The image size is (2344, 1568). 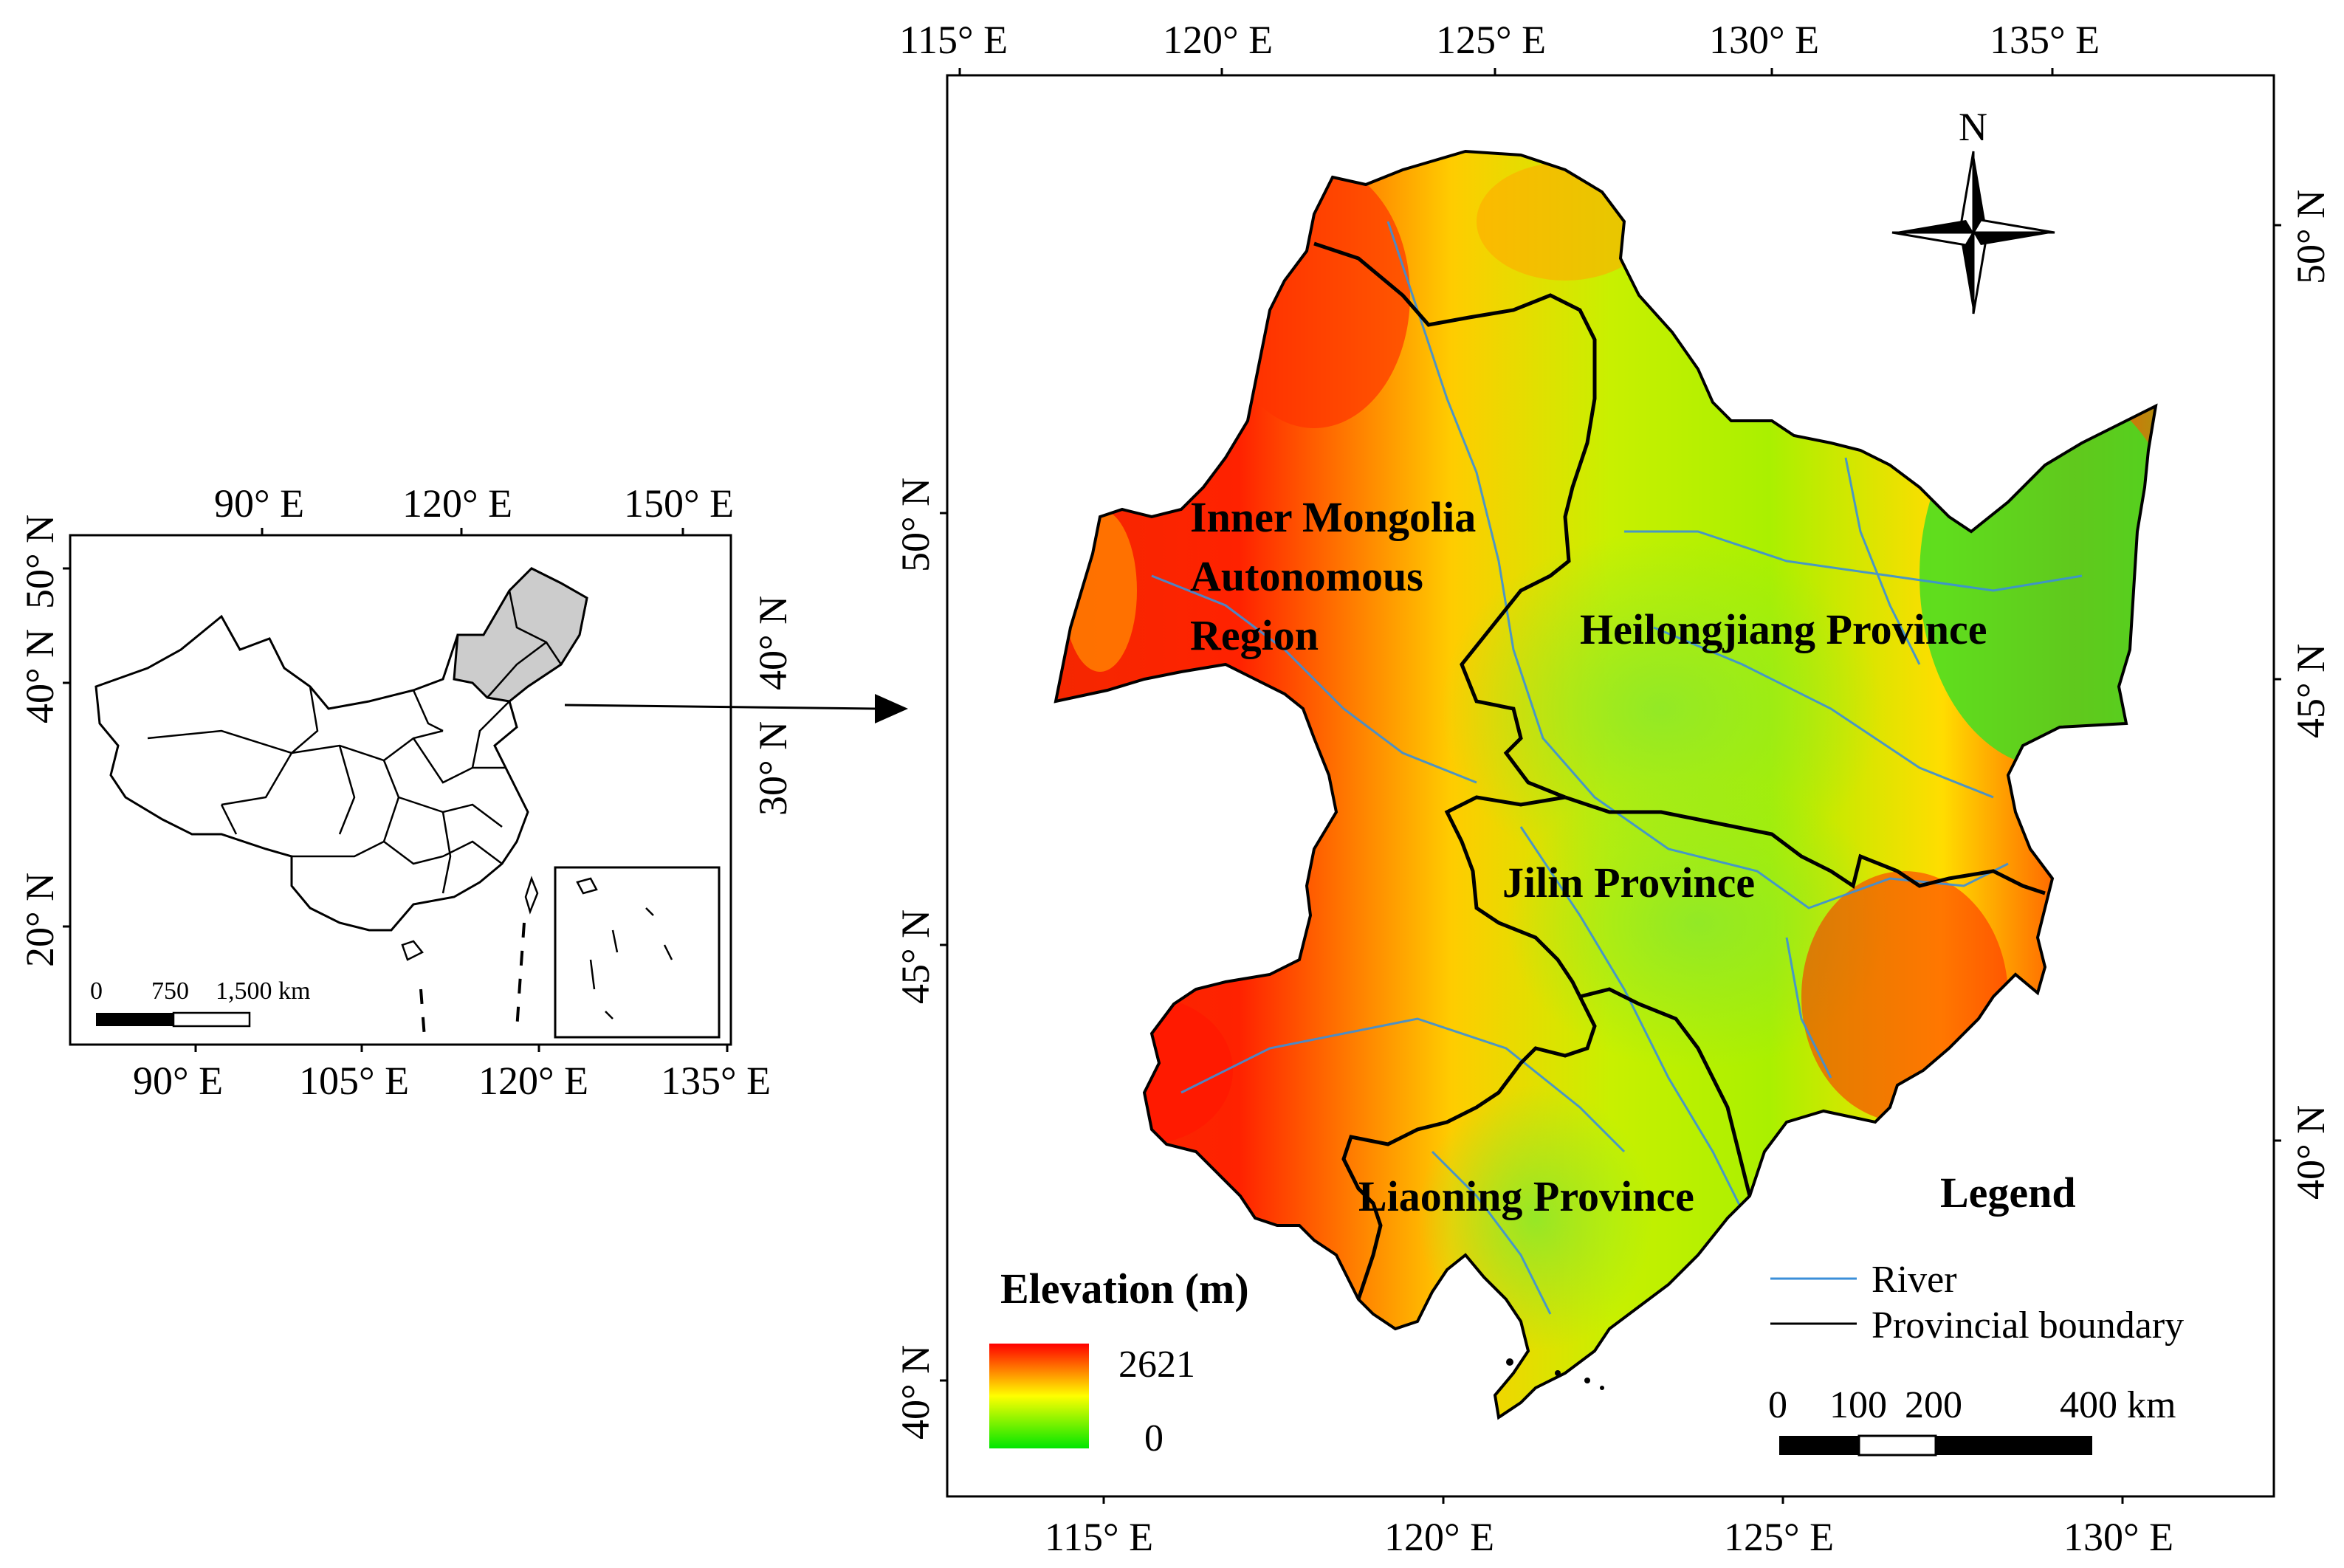 What do you see at coordinates (1491, 40) in the screenshot?
I see `main-top-tick-125: 125° E` at bounding box center [1491, 40].